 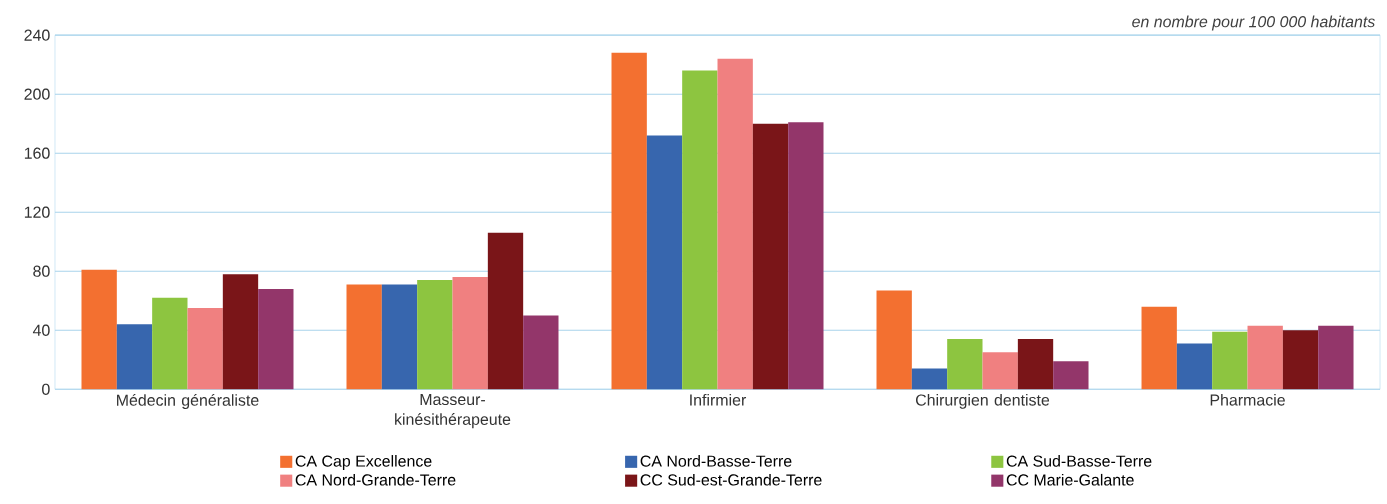 What do you see at coordinates (41, 330) in the screenshot?
I see `y-tick-label: 40` at bounding box center [41, 330].